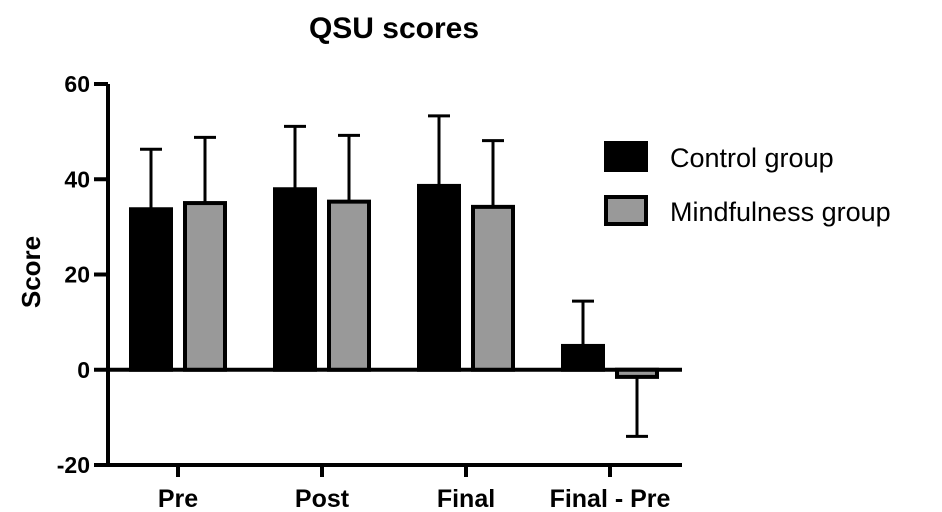  What do you see at coordinates (752, 158) in the screenshot?
I see `legend-entry: Control group` at bounding box center [752, 158].